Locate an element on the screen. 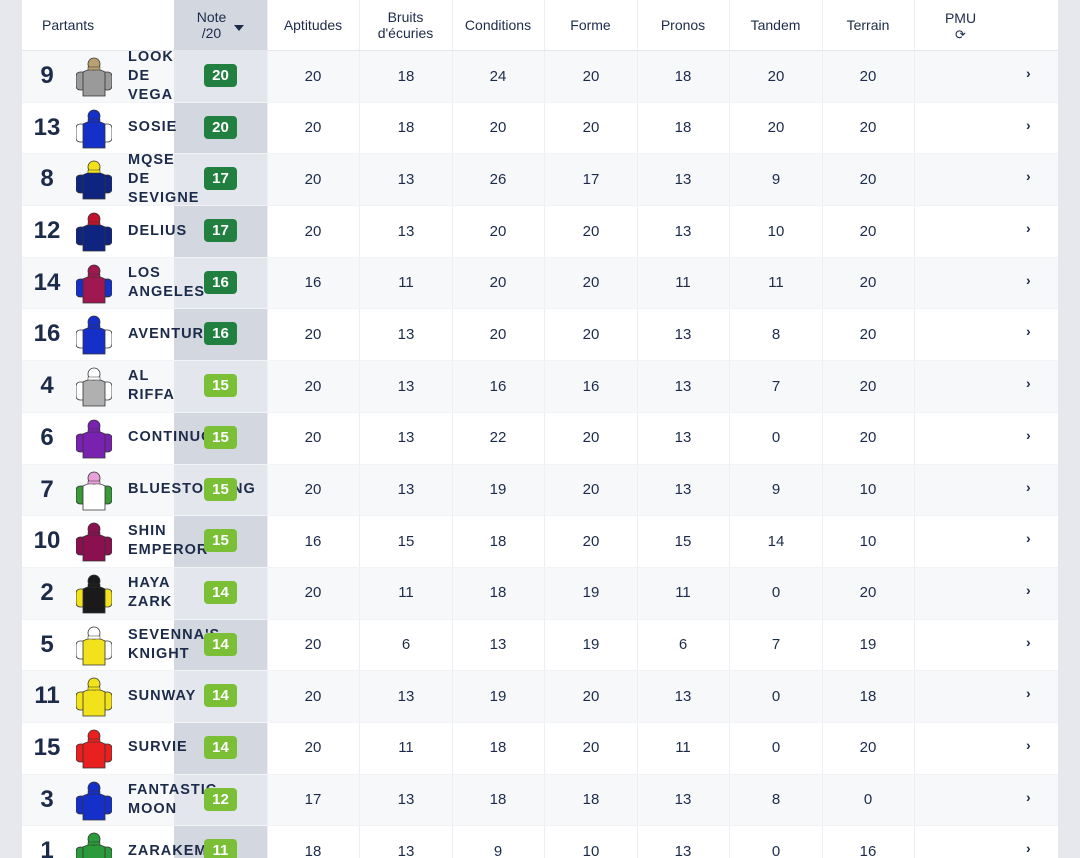  horse-name: MQSE DE SEVIGNE is located at coordinates (164, 178).